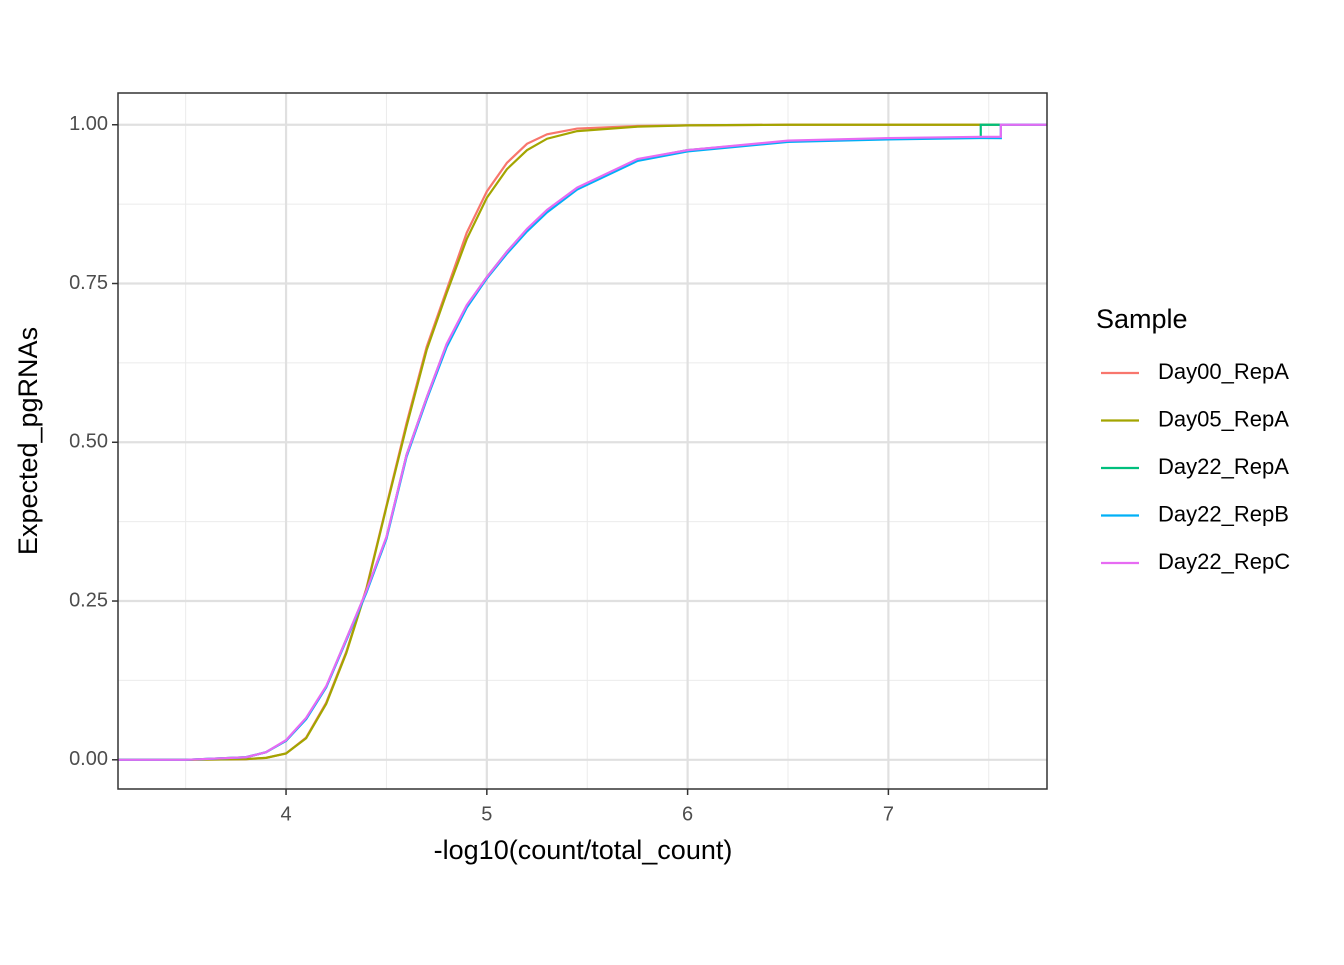 Image resolution: width=1344 pixels, height=965 pixels. I want to click on legend-label: Day00_RepA, so click(1223, 371).